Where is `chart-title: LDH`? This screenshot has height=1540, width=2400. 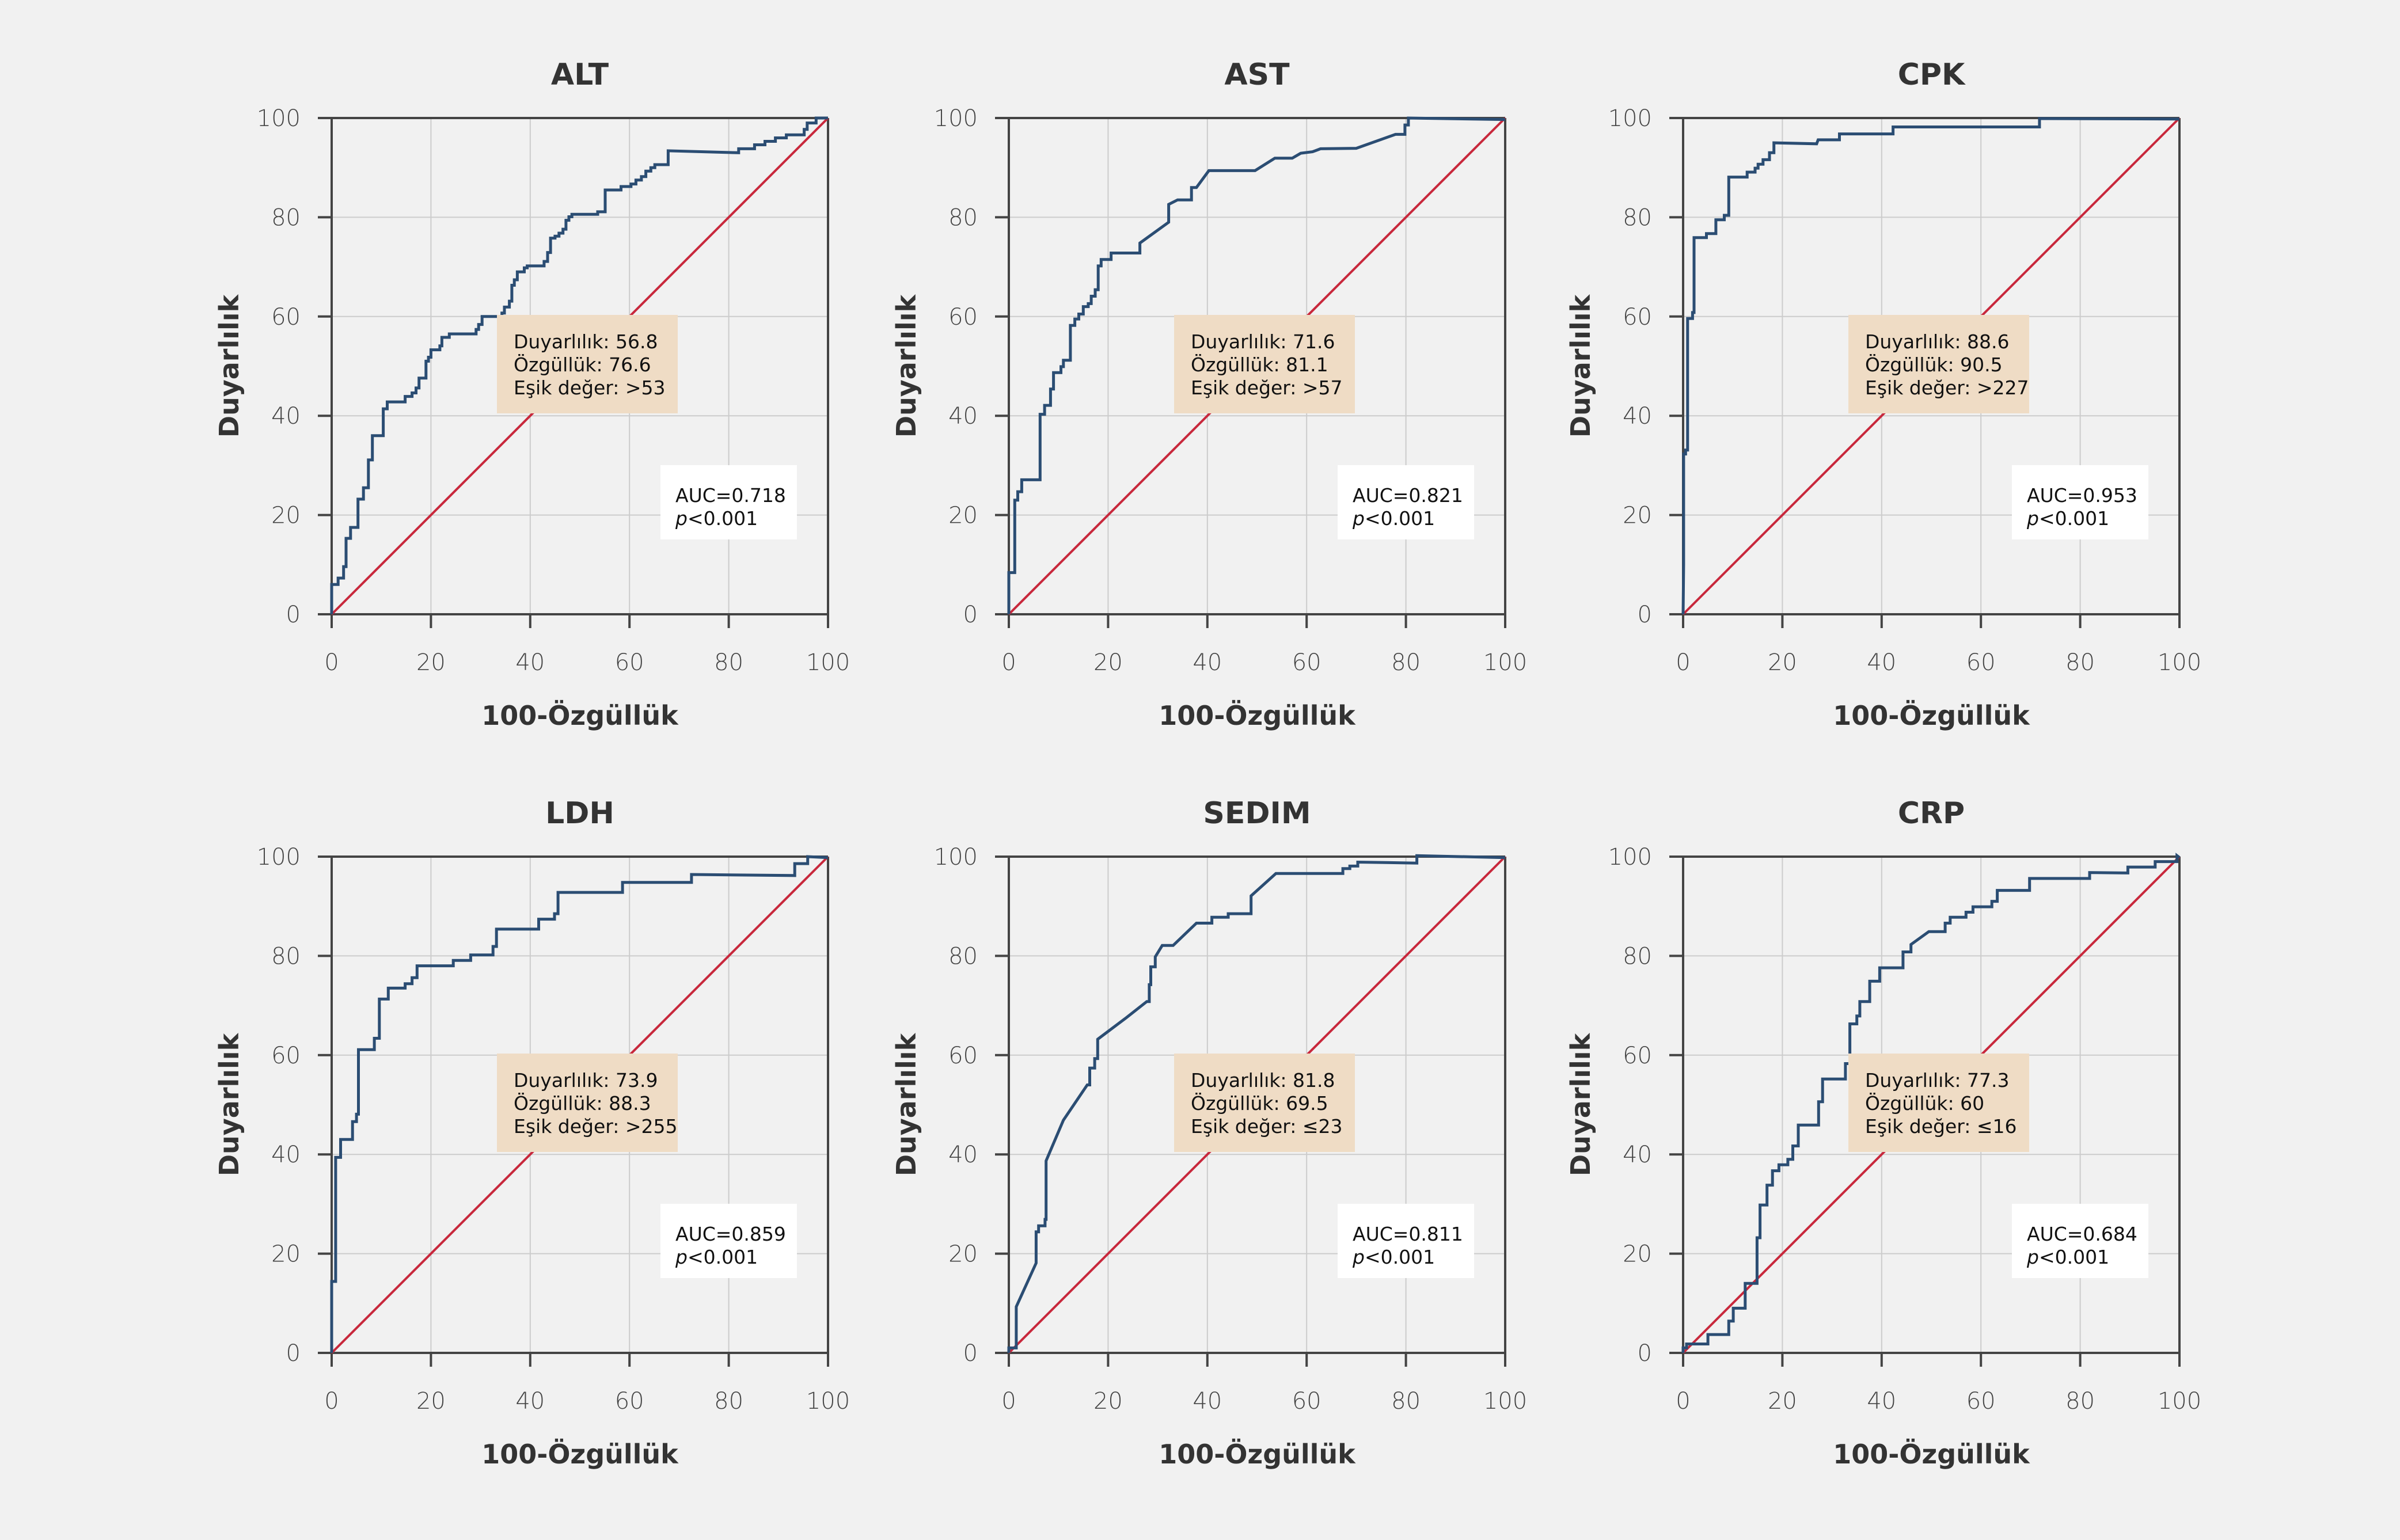 chart-title: LDH is located at coordinates (579, 813).